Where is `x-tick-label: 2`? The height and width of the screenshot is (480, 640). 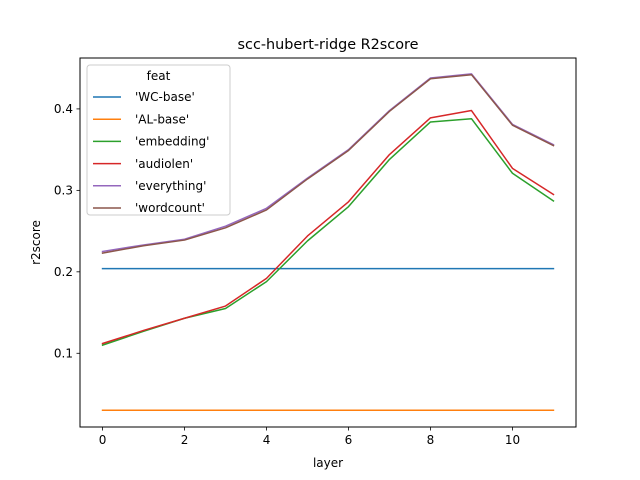
x-tick-label: 2 is located at coordinates (185, 440).